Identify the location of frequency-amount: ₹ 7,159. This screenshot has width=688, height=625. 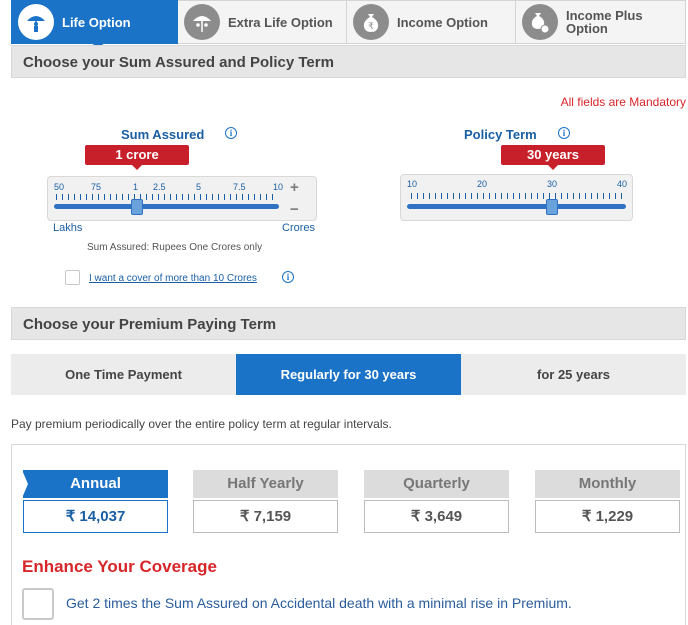
(265, 516).